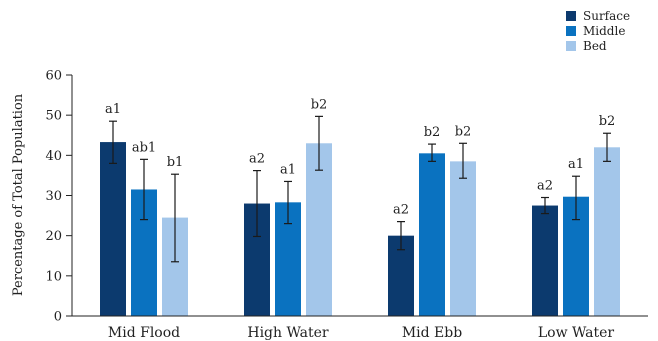 The image size is (658, 341). What do you see at coordinates (53, 196) in the screenshot?
I see `y-tick-label: 30` at bounding box center [53, 196].